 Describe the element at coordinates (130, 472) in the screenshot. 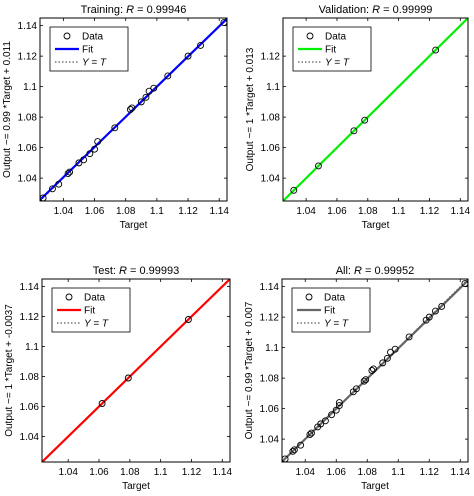

I see `x-tick-label: 1.08` at that location.